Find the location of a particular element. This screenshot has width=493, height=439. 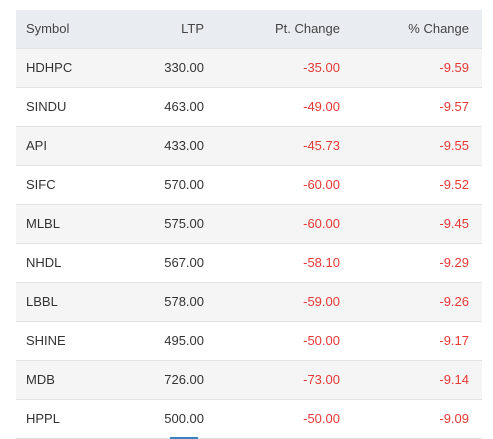

value-cell: 495.00 is located at coordinates (184, 340).